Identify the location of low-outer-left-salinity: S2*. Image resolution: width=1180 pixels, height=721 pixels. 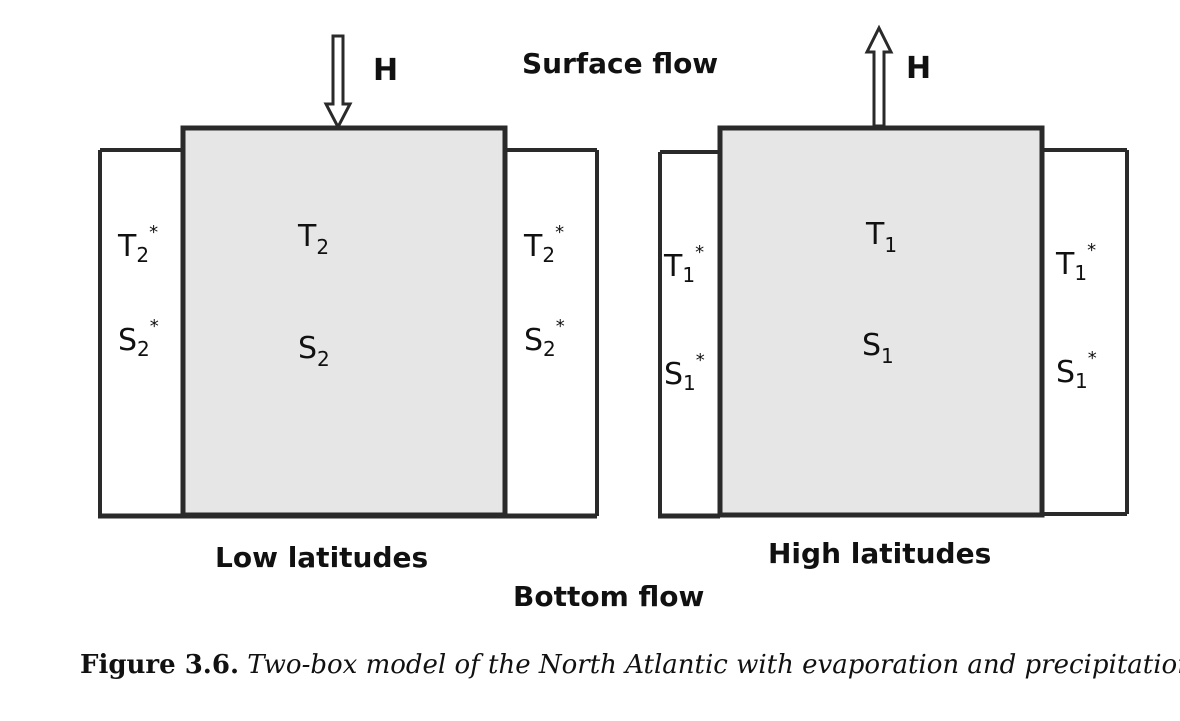
(138, 338).